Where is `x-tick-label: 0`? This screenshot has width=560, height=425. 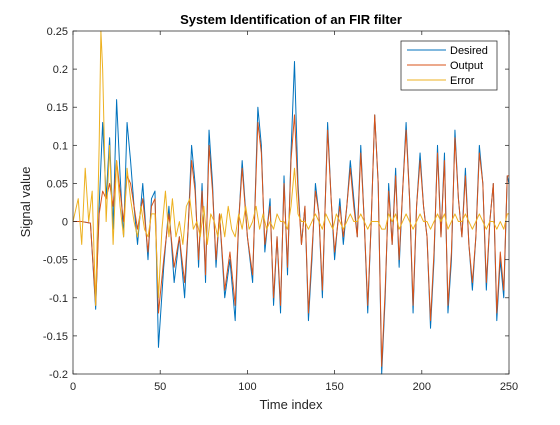 x-tick-label: 0 is located at coordinates (73, 387).